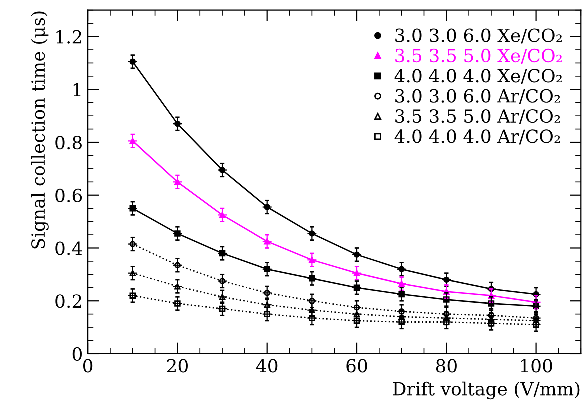 The height and width of the screenshot is (414, 587). I want to click on legend-label: 4.0 4.0 4.0 Ar/CO₂, so click(477, 137).